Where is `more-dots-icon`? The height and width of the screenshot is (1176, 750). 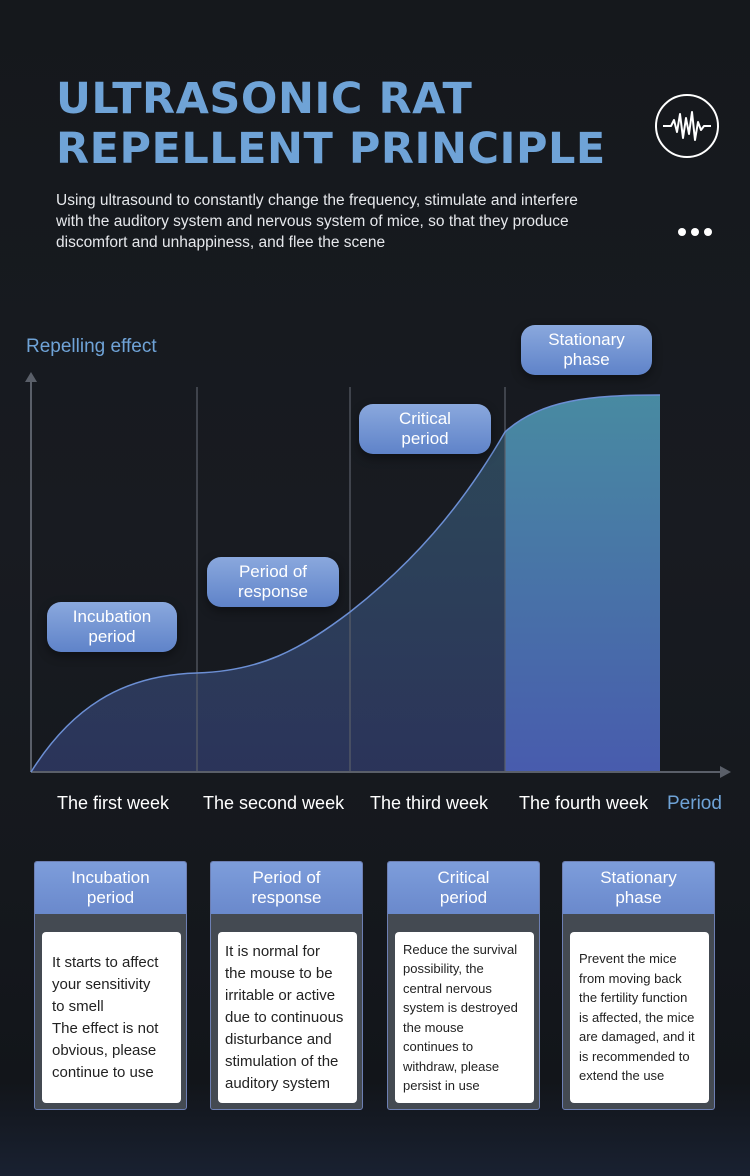 more-dots-icon is located at coordinates (698, 232).